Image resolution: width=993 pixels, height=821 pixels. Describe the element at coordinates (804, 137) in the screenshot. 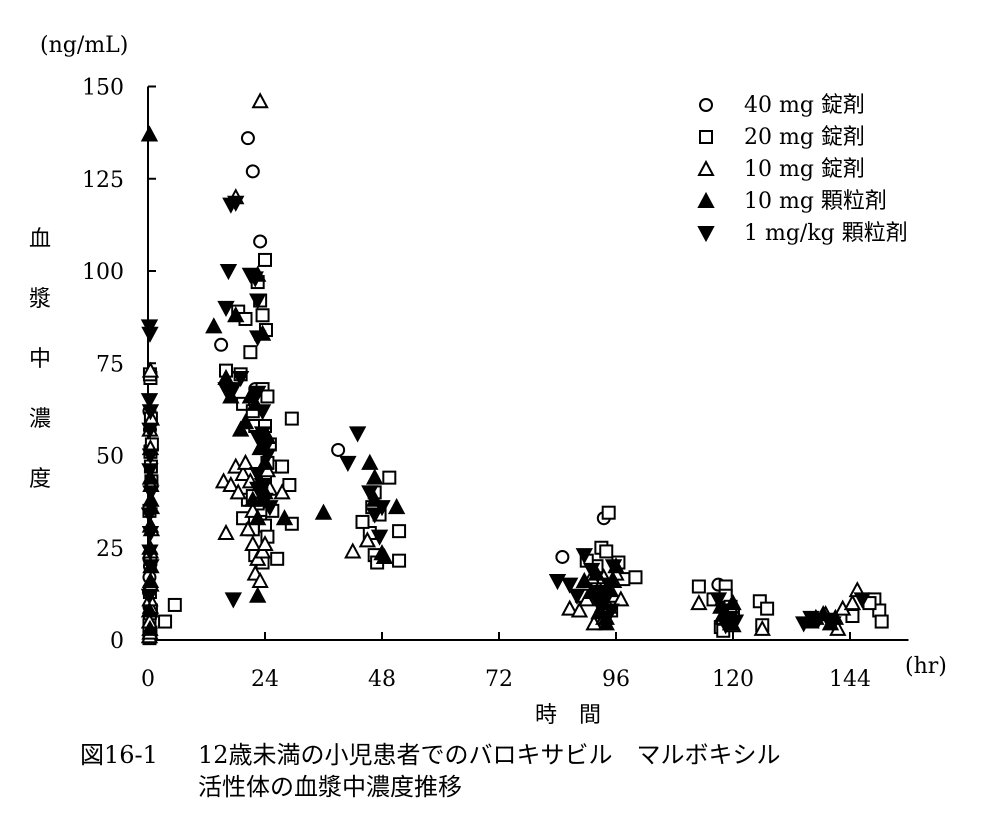

I see `legend-label: 20 mg 錠剤` at that location.